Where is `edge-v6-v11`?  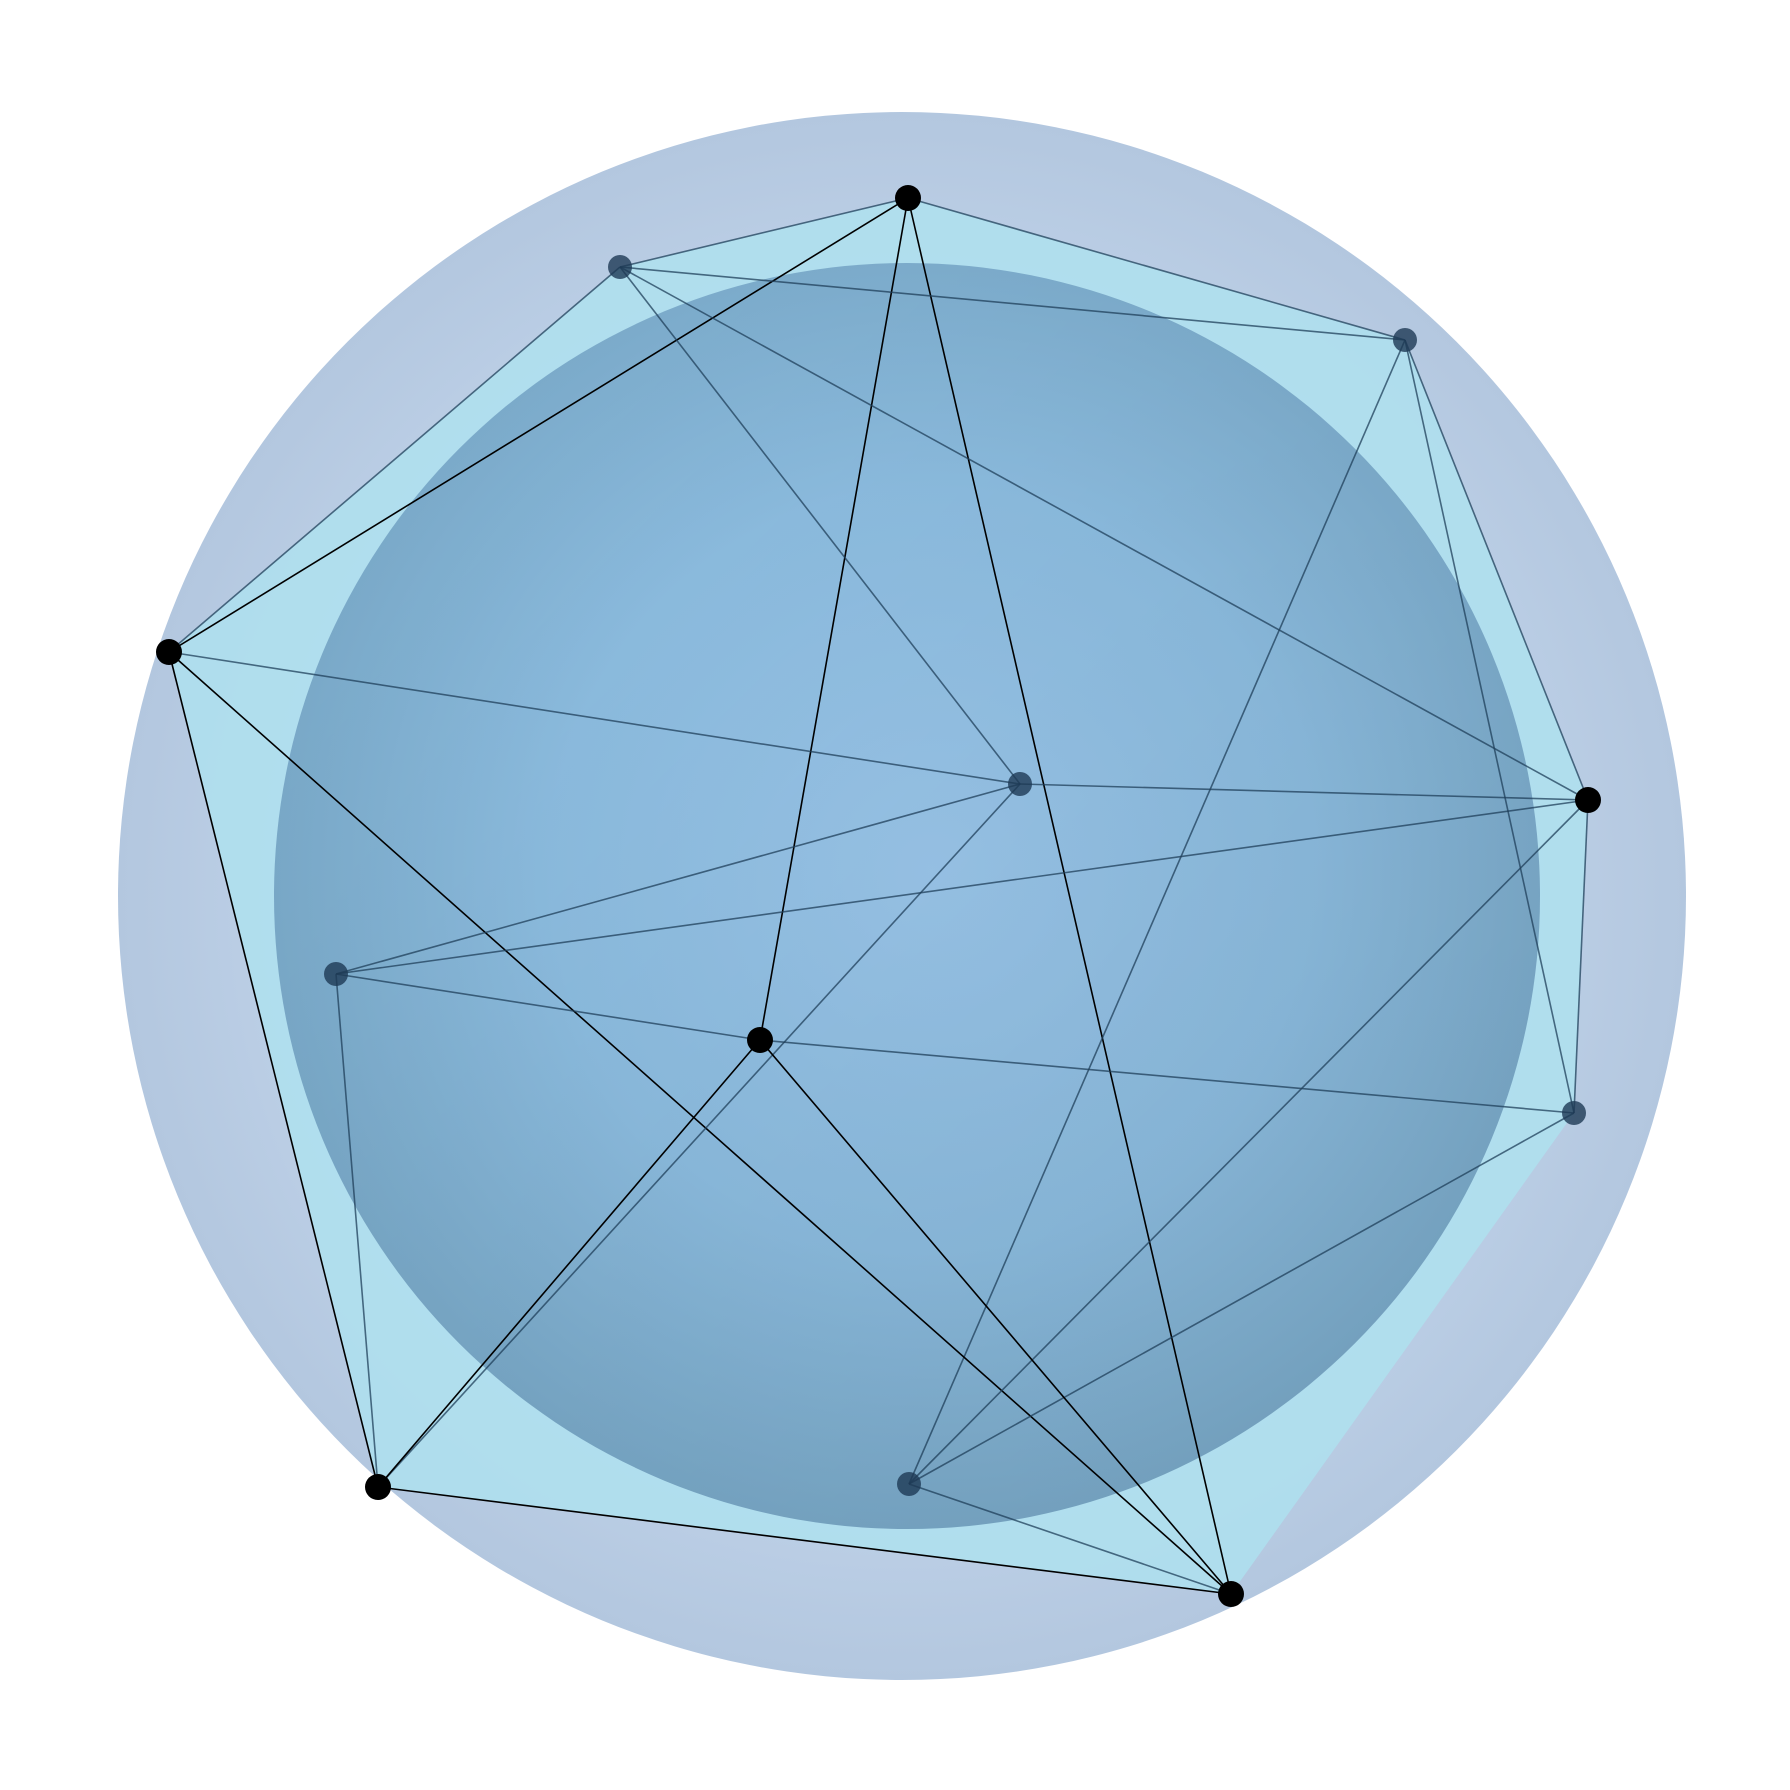
edge-v6-v11 is located at coordinates (1248, 1142).